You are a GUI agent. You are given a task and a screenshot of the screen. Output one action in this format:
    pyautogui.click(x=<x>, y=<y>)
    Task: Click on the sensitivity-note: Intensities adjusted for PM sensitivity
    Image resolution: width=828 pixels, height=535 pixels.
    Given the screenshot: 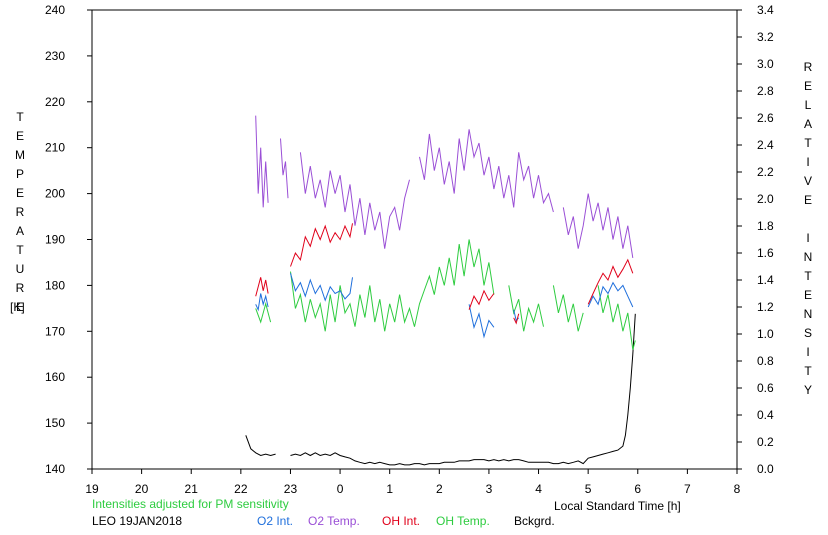 What is the action you would take?
    pyautogui.click(x=190, y=504)
    